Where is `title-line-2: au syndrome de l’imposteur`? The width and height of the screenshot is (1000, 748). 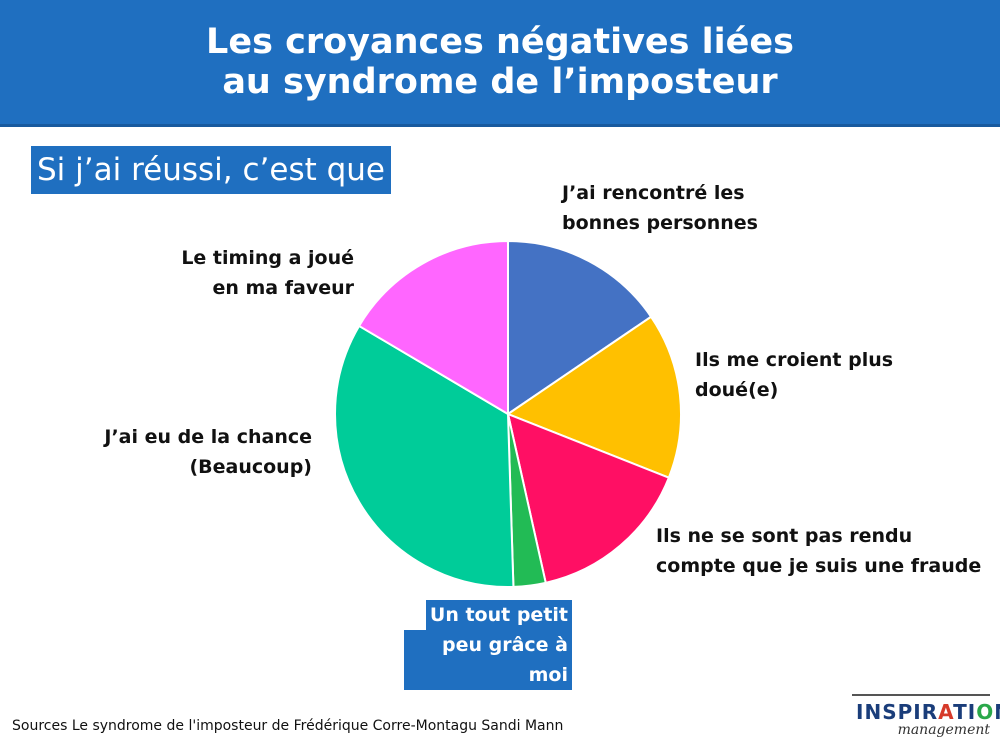
title-line-2: au syndrome de l’imposteur is located at coordinates (500, 82).